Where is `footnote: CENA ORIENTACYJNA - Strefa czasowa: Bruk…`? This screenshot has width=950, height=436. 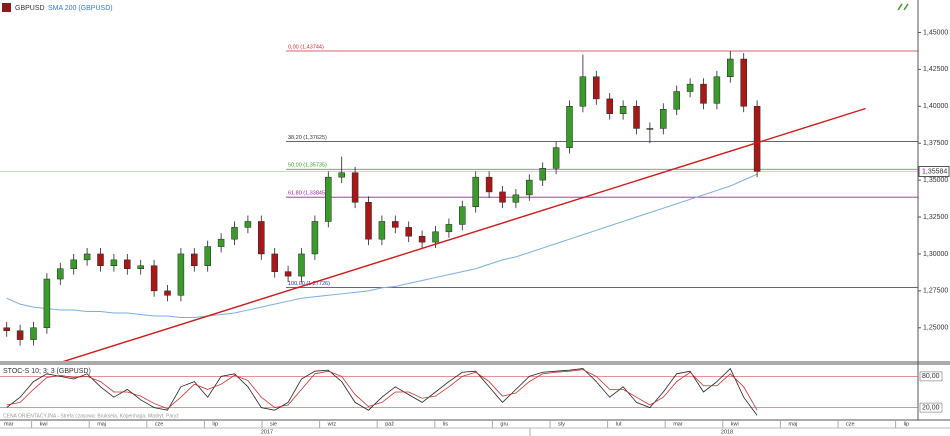 footnote: CENA ORIENTACYJNA - Strefa czasowa: Bruk… is located at coordinates (91, 416).